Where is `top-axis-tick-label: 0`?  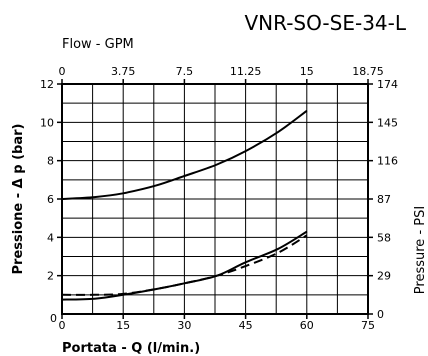 top-axis-tick-label: 0 is located at coordinates (62, 71).